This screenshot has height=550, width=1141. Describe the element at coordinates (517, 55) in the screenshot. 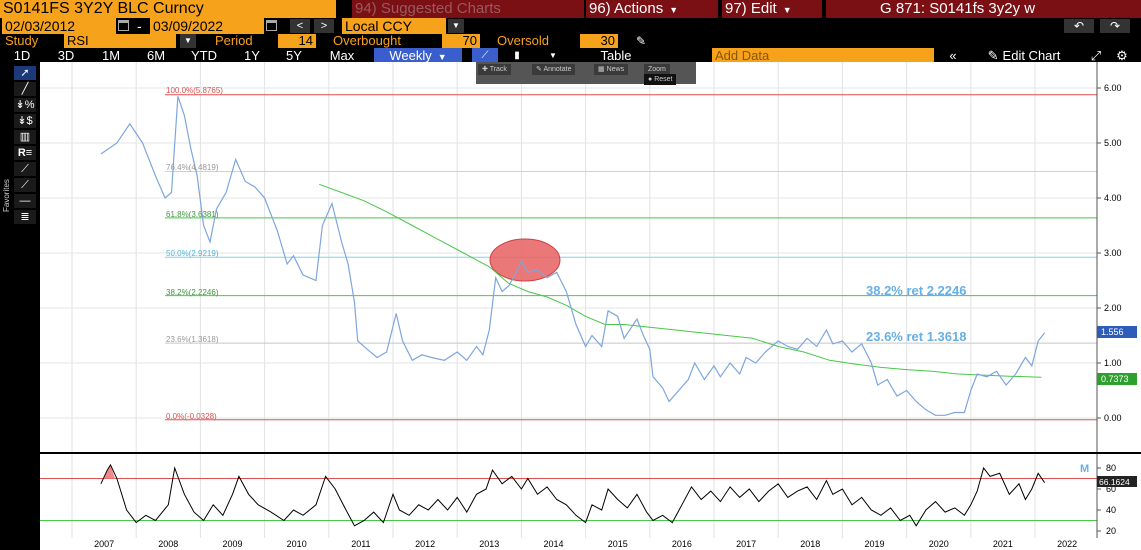

I see `chart-type-button: ▮` at that location.